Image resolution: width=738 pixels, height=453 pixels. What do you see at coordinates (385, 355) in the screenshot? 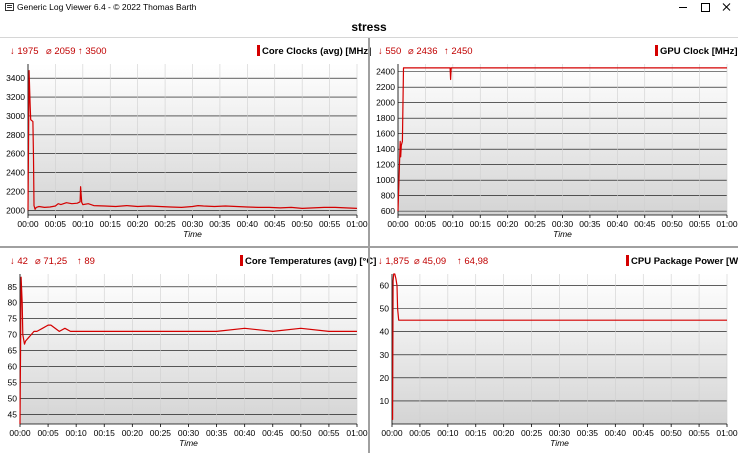
I see `cpu-power-y-tick-label: 30` at bounding box center [385, 355].